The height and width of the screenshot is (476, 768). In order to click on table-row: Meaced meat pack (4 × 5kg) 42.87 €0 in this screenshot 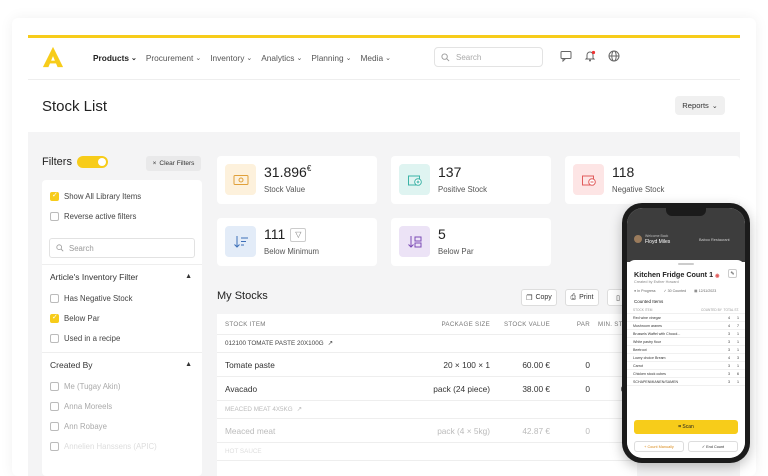, I will do `click(427, 431)`.